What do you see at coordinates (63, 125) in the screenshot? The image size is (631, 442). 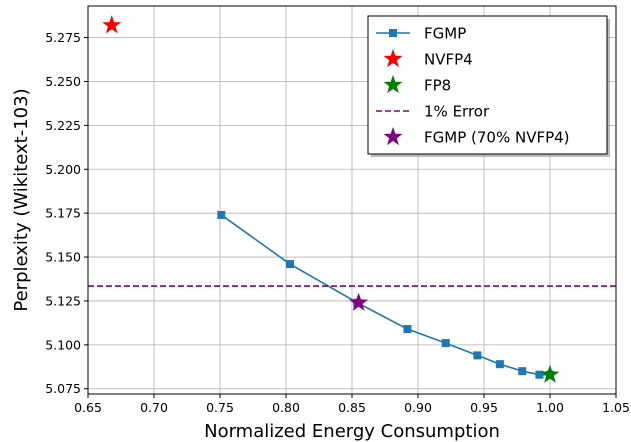 I see `y-tick-label: 5.225` at bounding box center [63, 125].